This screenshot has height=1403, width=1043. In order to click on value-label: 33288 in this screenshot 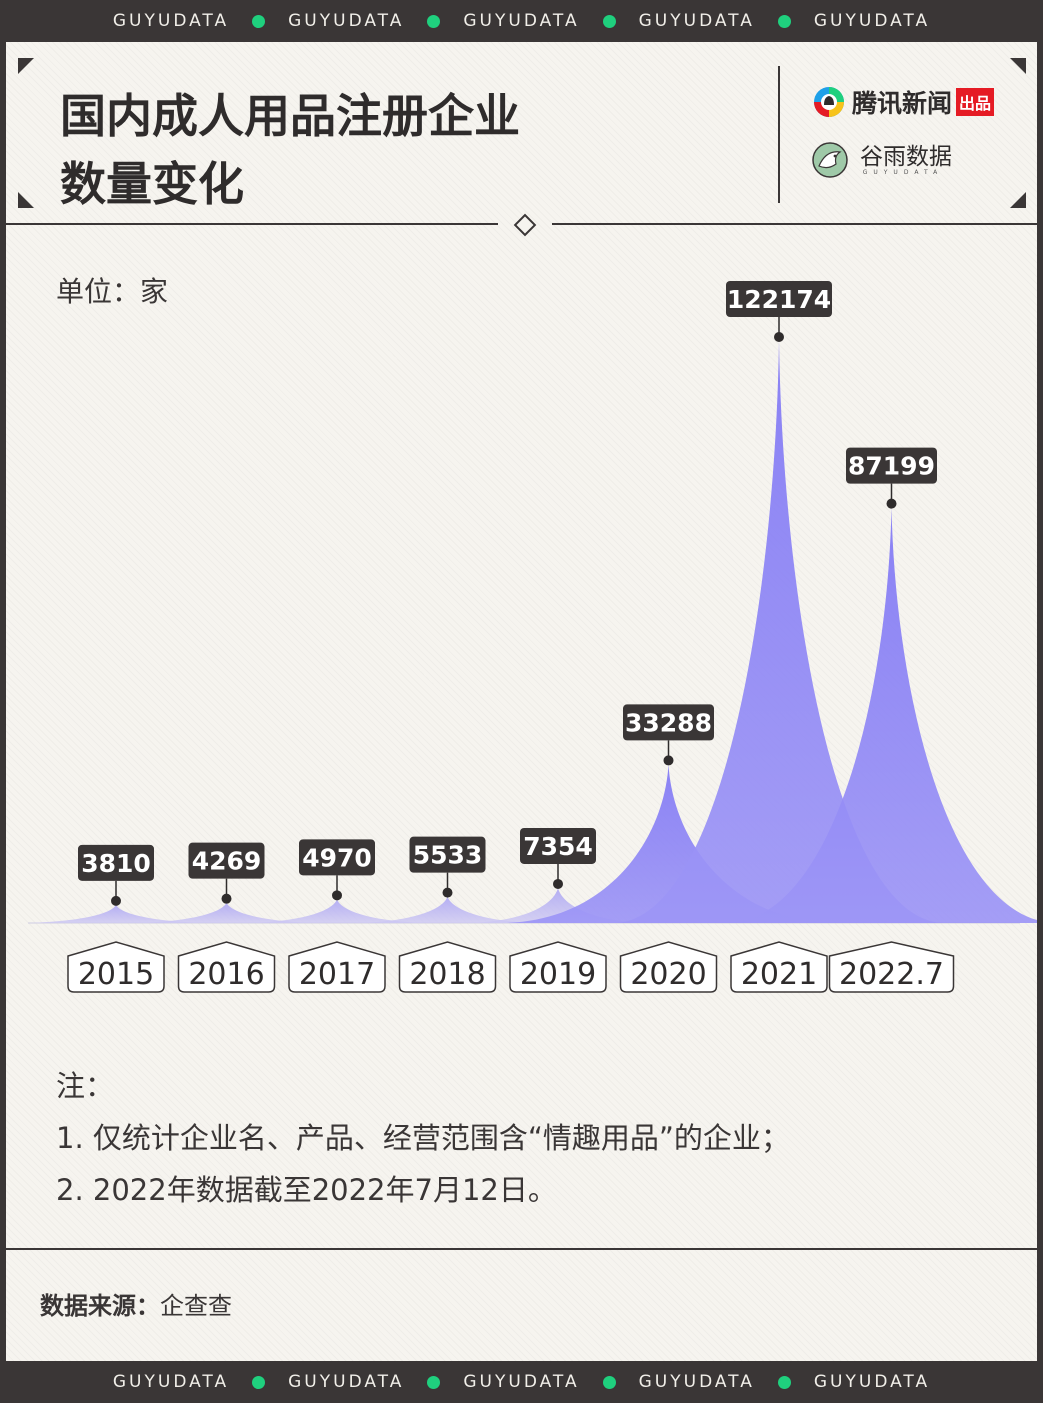, I will do `click(668, 722)`.